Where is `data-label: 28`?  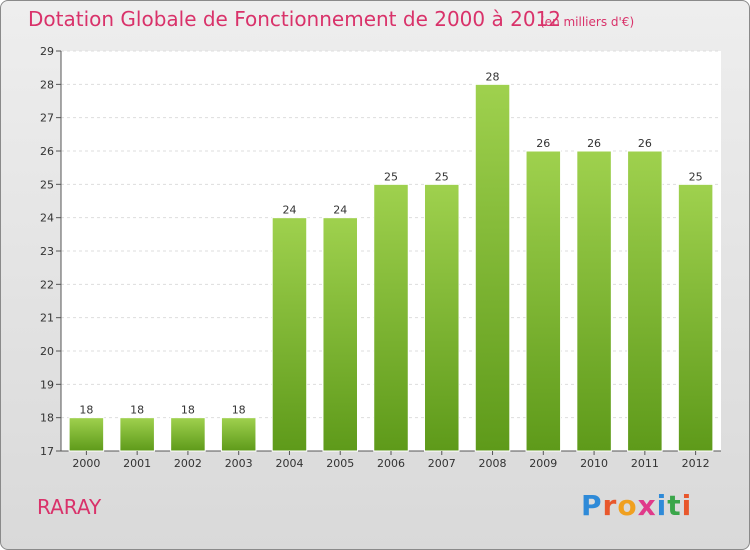
data-label: 28 is located at coordinates (493, 76).